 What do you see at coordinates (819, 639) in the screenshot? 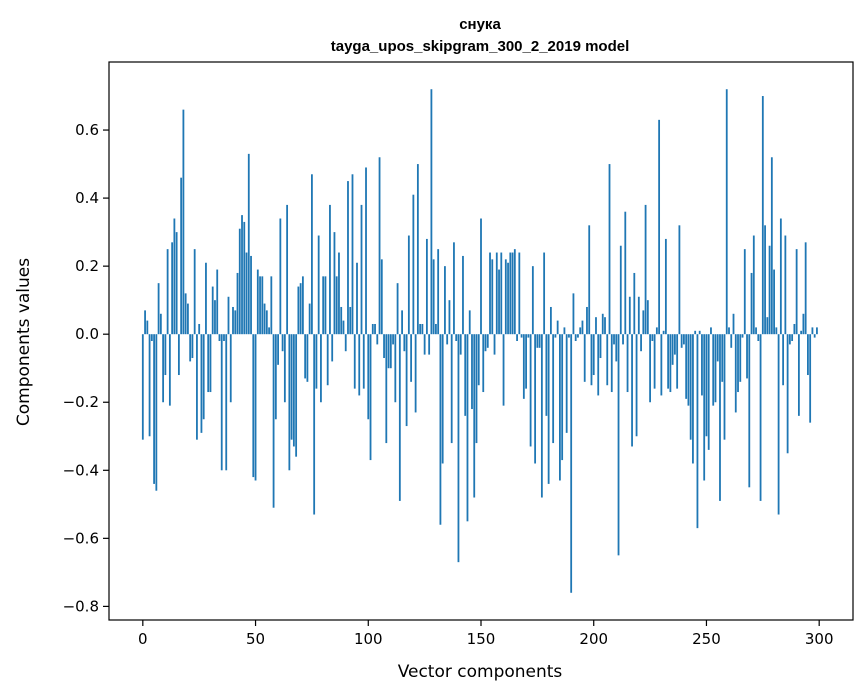
I see `x-tick-label: 300` at bounding box center [819, 639].